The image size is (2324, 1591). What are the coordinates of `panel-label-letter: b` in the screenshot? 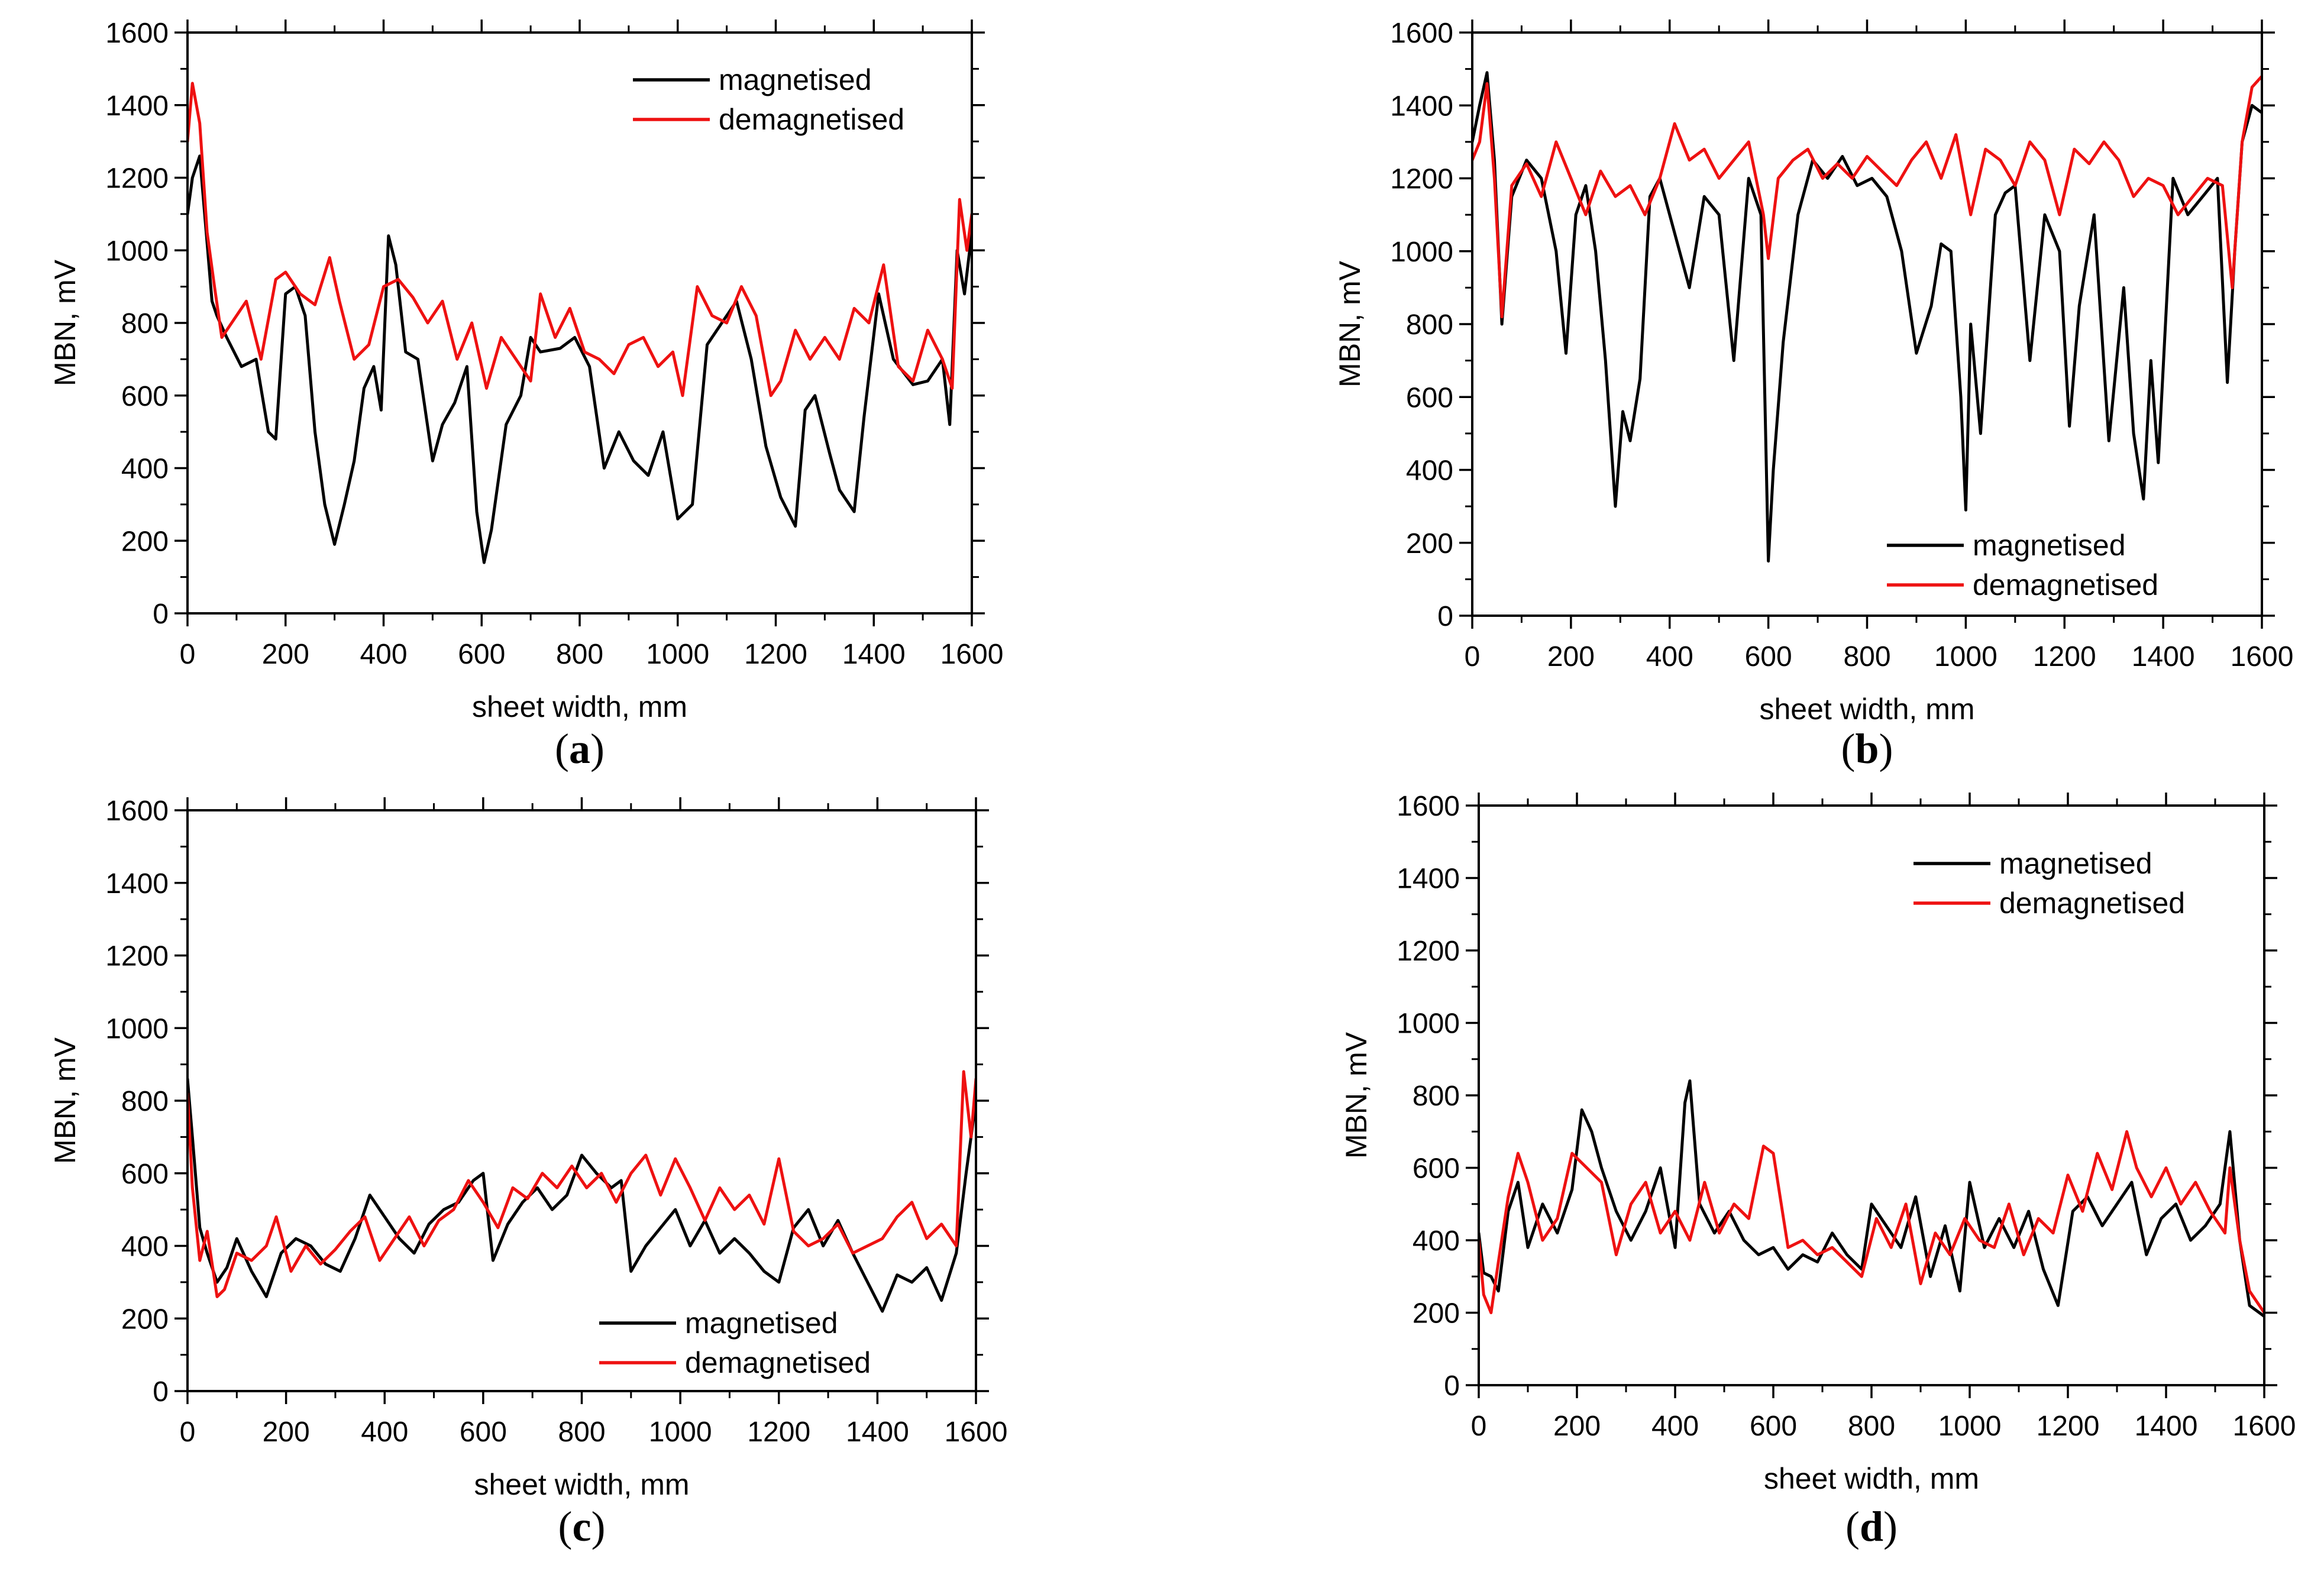 It's located at (1867, 749).